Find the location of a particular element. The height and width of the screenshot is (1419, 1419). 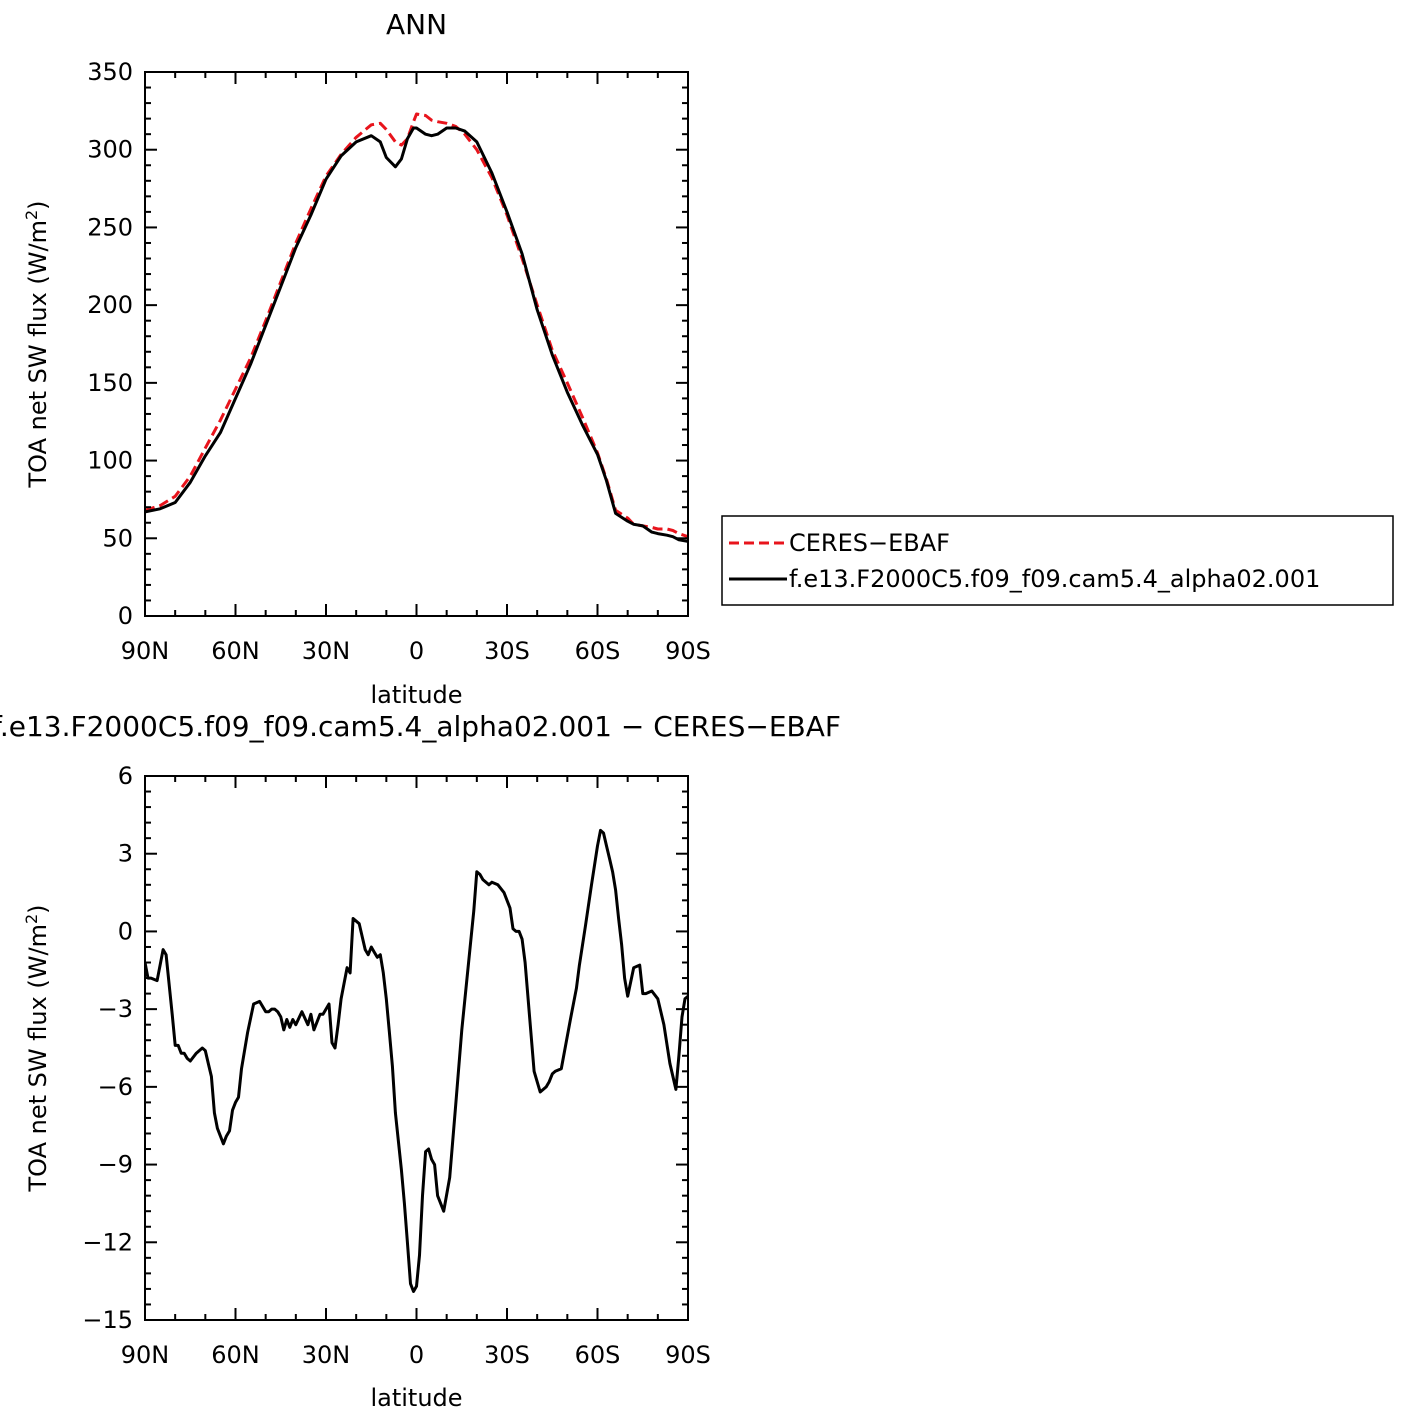

y-tick-label: −3 is located at coordinates (115, 1009).